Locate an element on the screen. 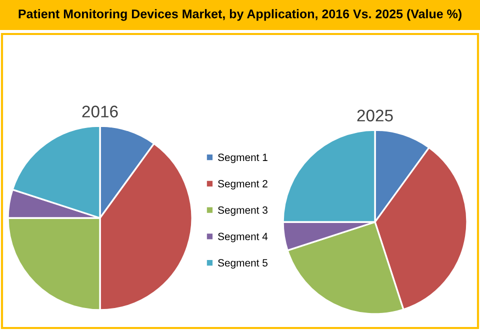 Image resolution: width=480 pixels, height=330 pixels. legend-label: Segment 2 is located at coordinates (243, 185).